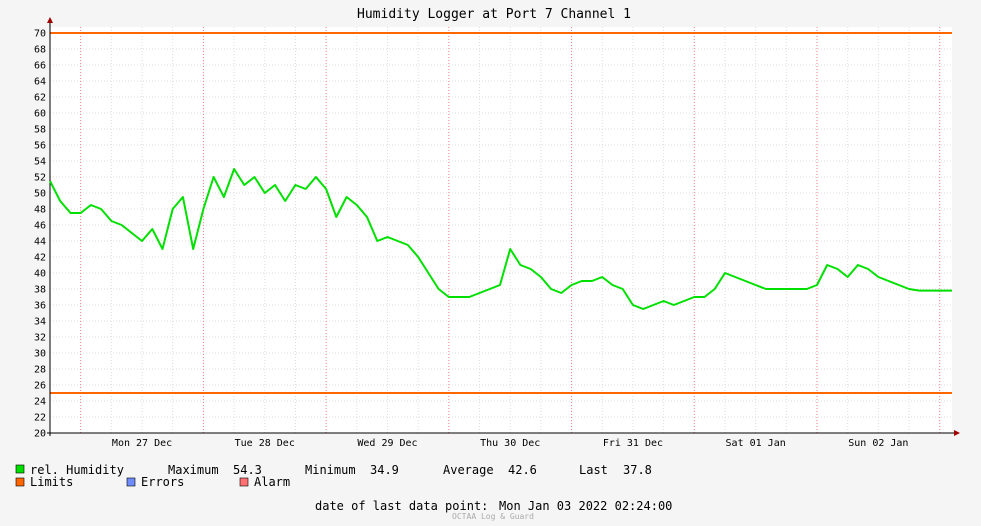 Image resolution: width=981 pixels, height=526 pixels. What do you see at coordinates (522, 470) in the screenshot?
I see `legend-avg-value: 42.6` at bounding box center [522, 470].